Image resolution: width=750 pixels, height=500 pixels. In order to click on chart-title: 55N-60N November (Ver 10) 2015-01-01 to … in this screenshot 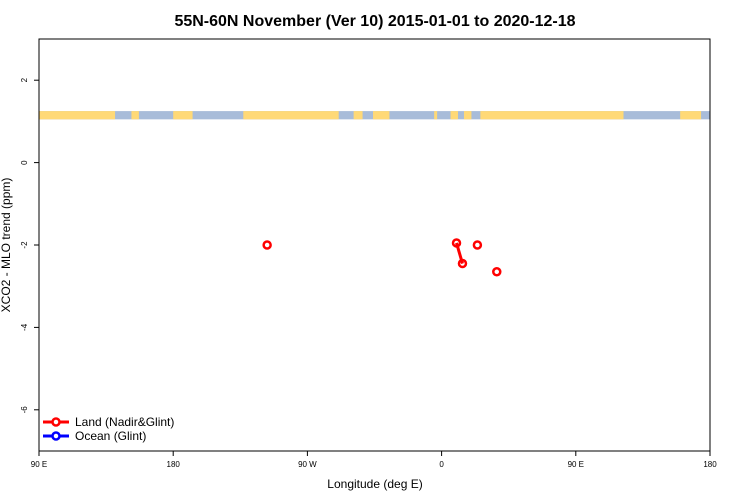, I will do `click(374, 21)`.